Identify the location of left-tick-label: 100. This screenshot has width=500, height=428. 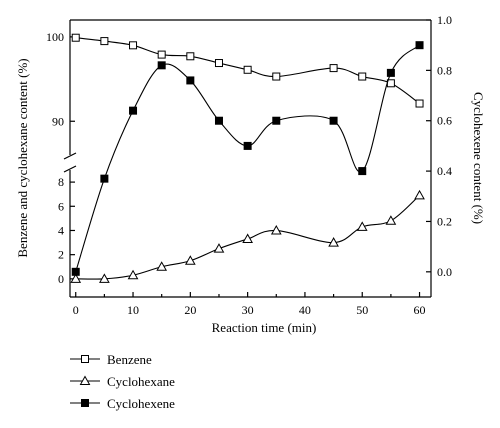
(55, 37).